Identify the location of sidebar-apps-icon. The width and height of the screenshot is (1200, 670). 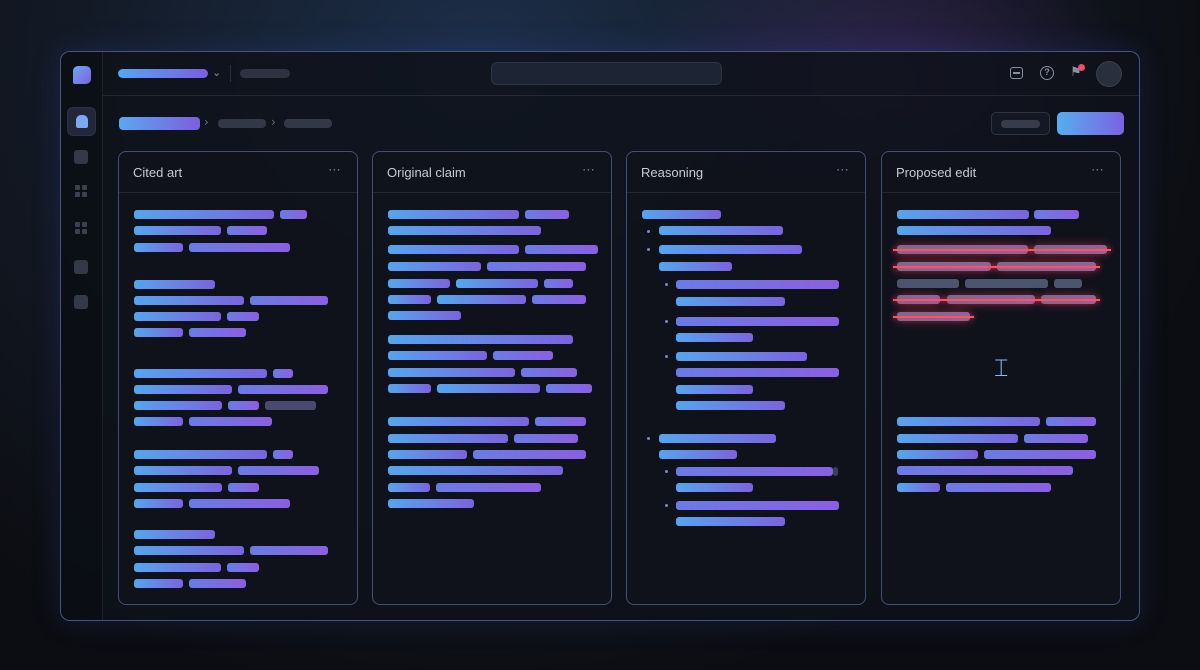
(81, 228).